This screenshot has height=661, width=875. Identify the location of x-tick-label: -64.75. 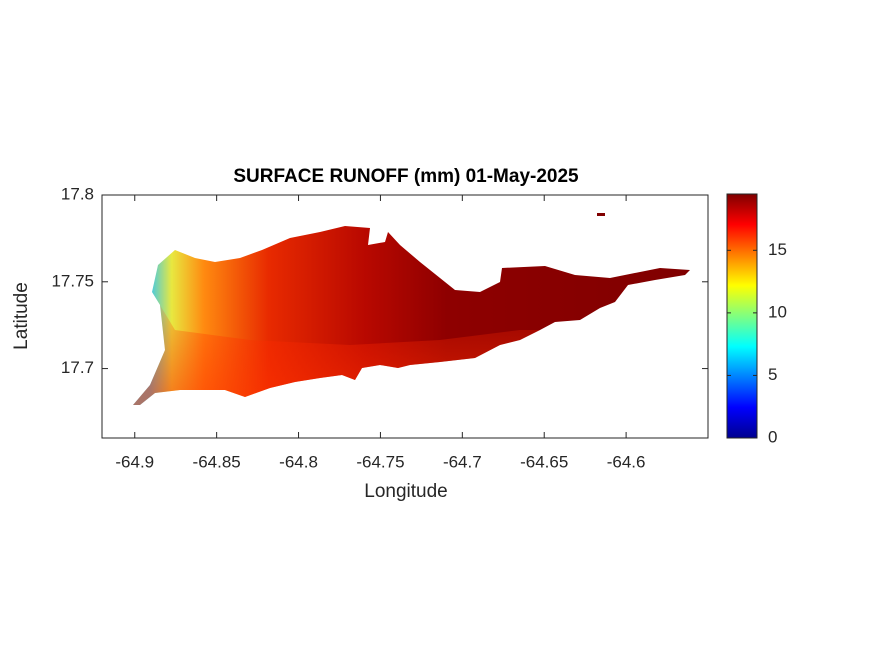
(380, 461).